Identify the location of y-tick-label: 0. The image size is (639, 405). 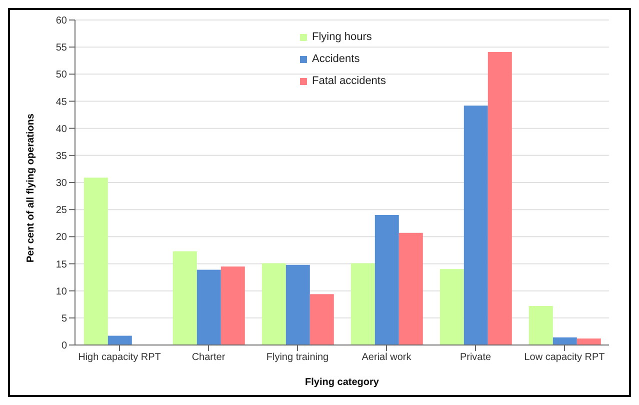
(64, 346).